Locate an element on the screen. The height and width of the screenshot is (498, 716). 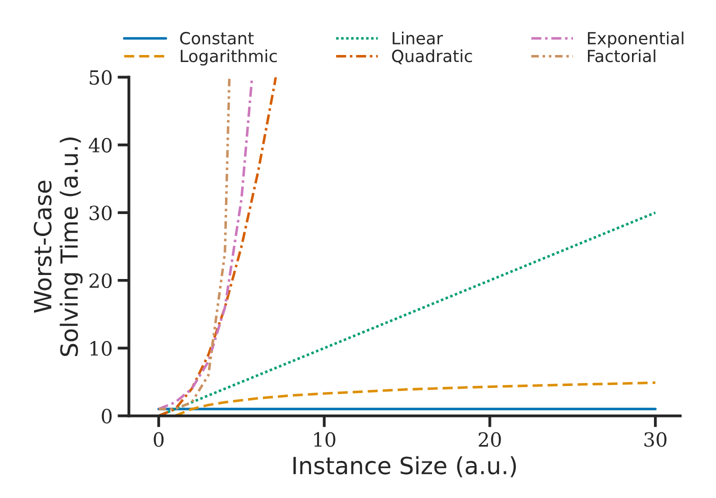
legend-label: Quadratic is located at coordinates (432, 56).